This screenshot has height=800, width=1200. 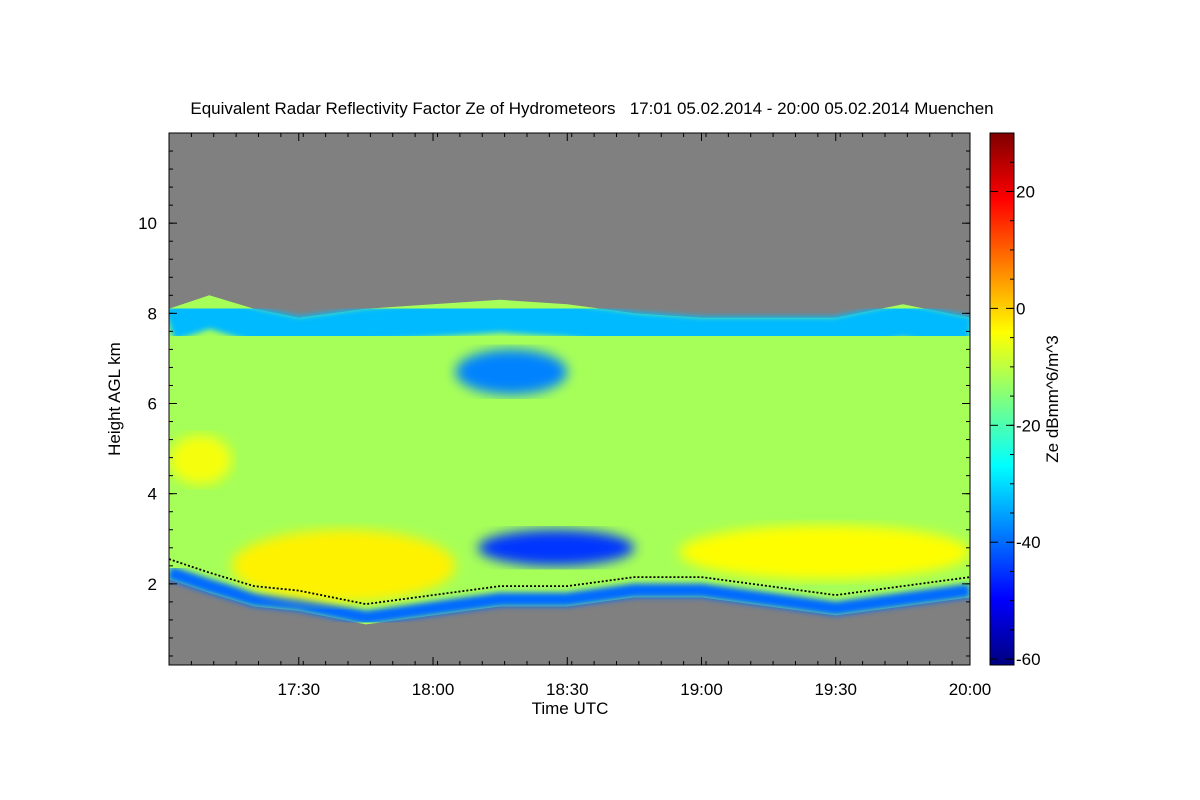 I want to click on y-tick-label: 4, so click(x=152, y=494).